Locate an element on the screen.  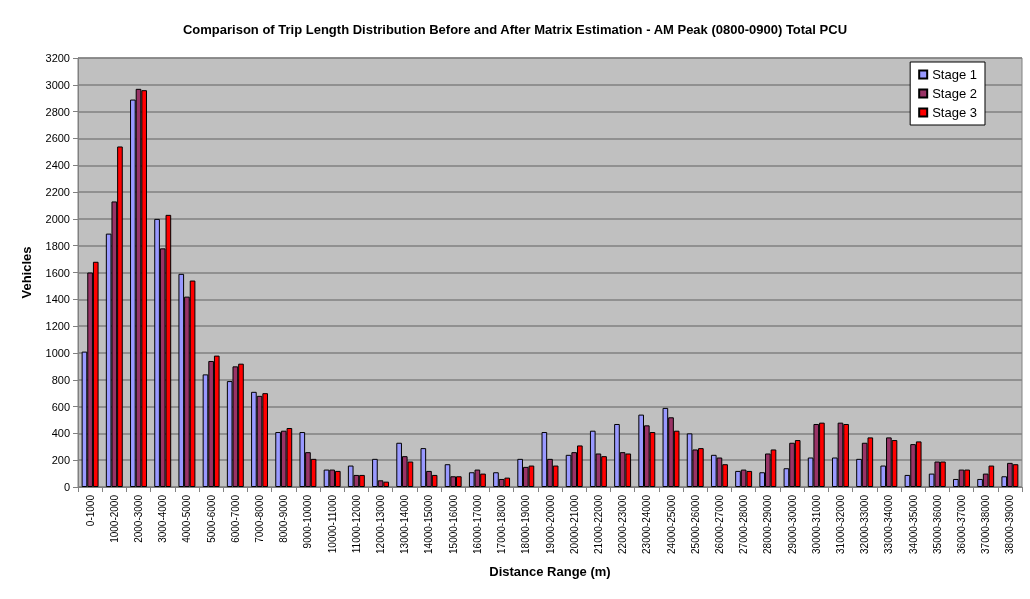
x-tick-label: 33000-34000 is located at coordinates (889, 524).